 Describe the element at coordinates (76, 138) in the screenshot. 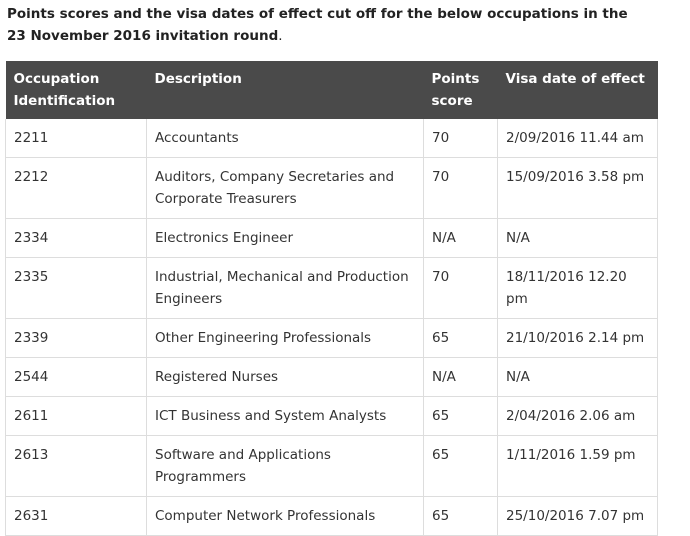

I see `cell-code: 2211` at that location.